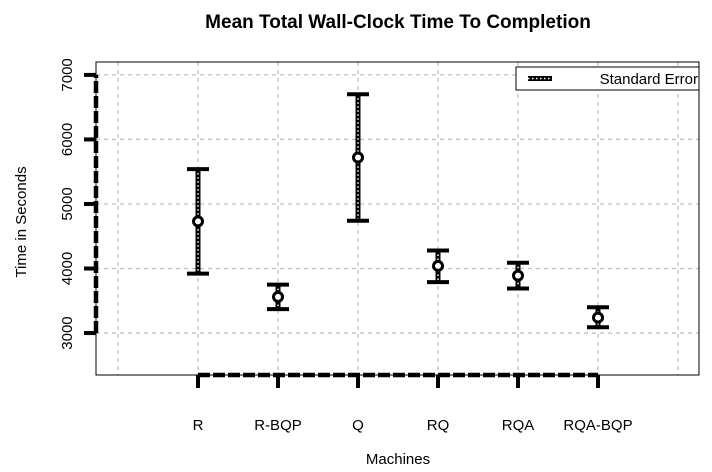 The height and width of the screenshot is (472, 712). What do you see at coordinates (358, 425) in the screenshot?
I see `x-tick-label: Q` at bounding box center [358, 425].